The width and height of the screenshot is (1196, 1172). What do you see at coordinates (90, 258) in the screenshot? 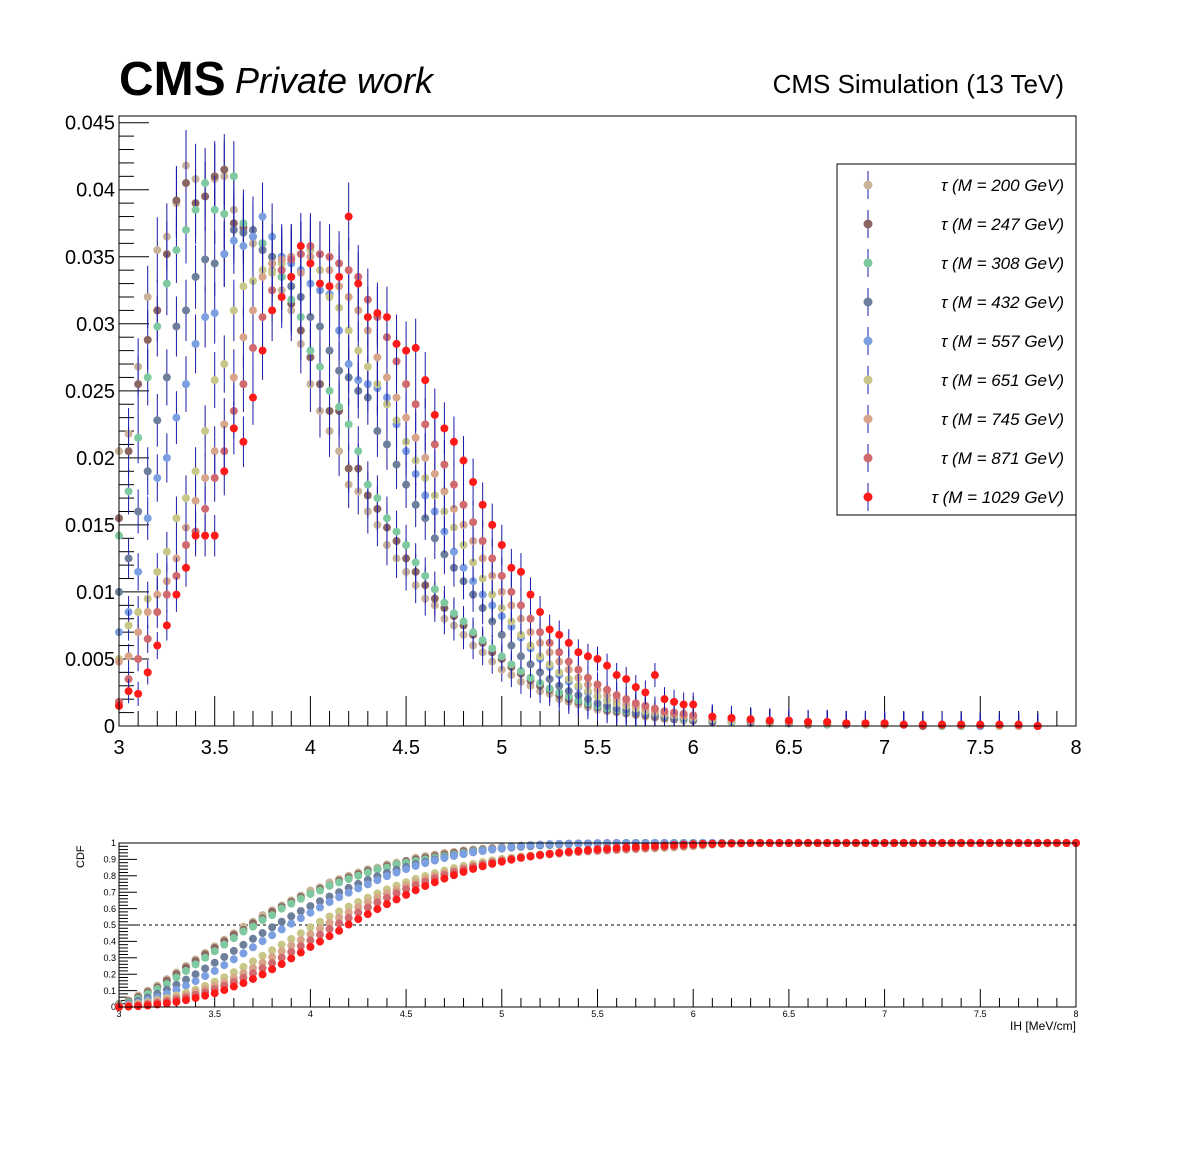
I see `y-tick-label: 0.035` at bounding box center [90, 258].